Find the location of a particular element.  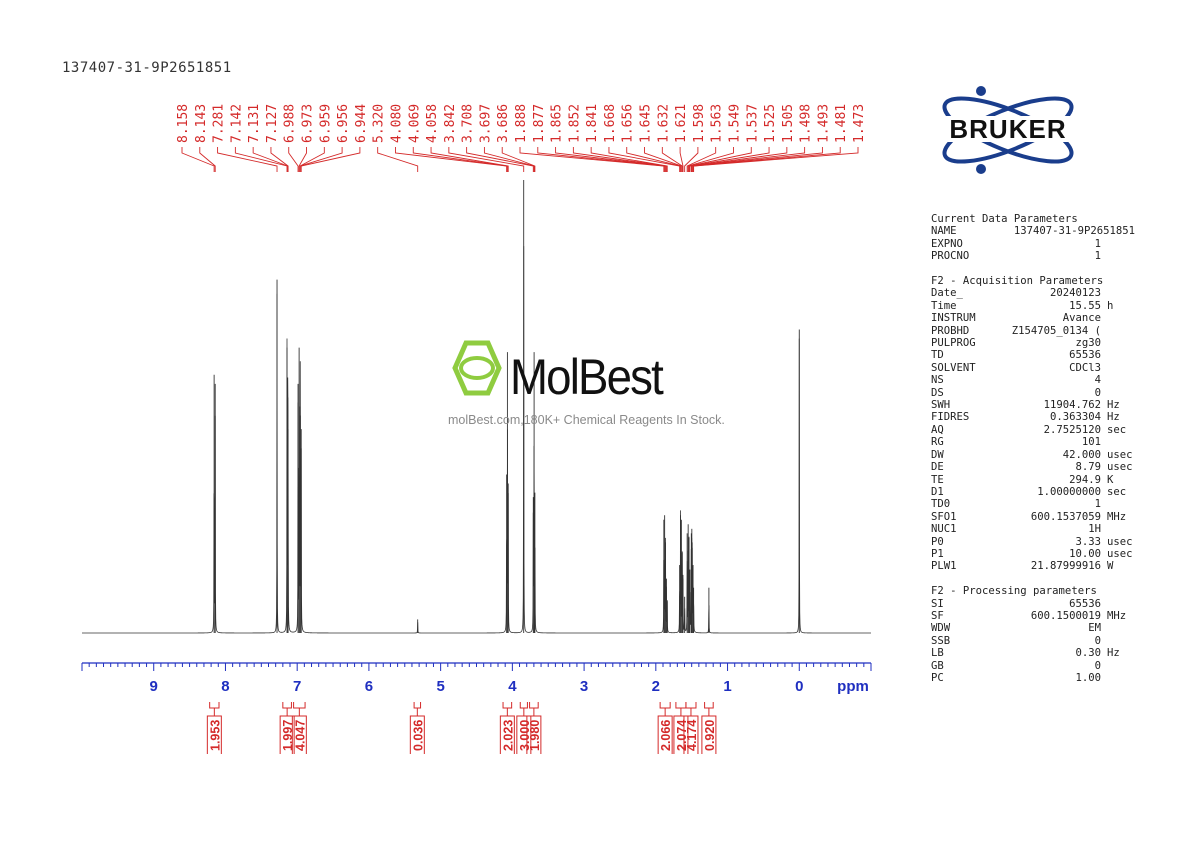

integral-label: 3.000 is located at coordinates (525, 735).